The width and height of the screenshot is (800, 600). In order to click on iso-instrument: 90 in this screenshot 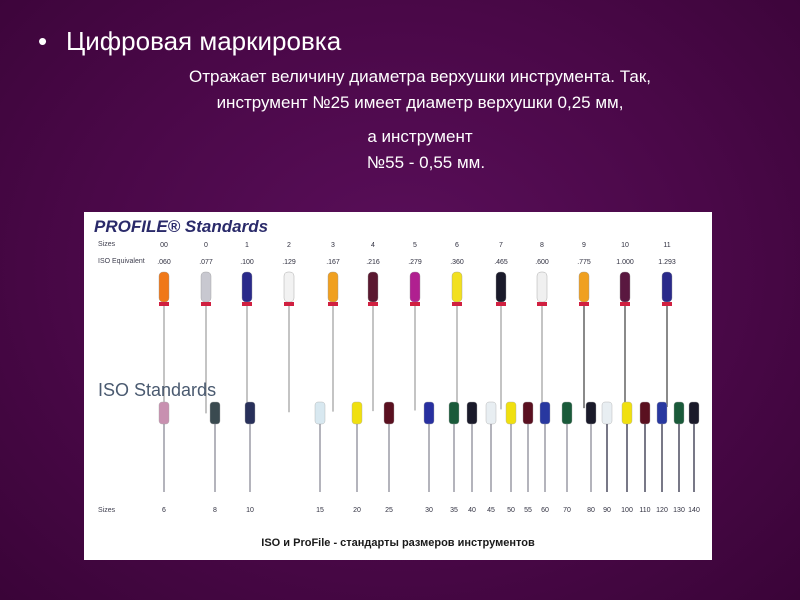, I will do `click(607, 457)`.